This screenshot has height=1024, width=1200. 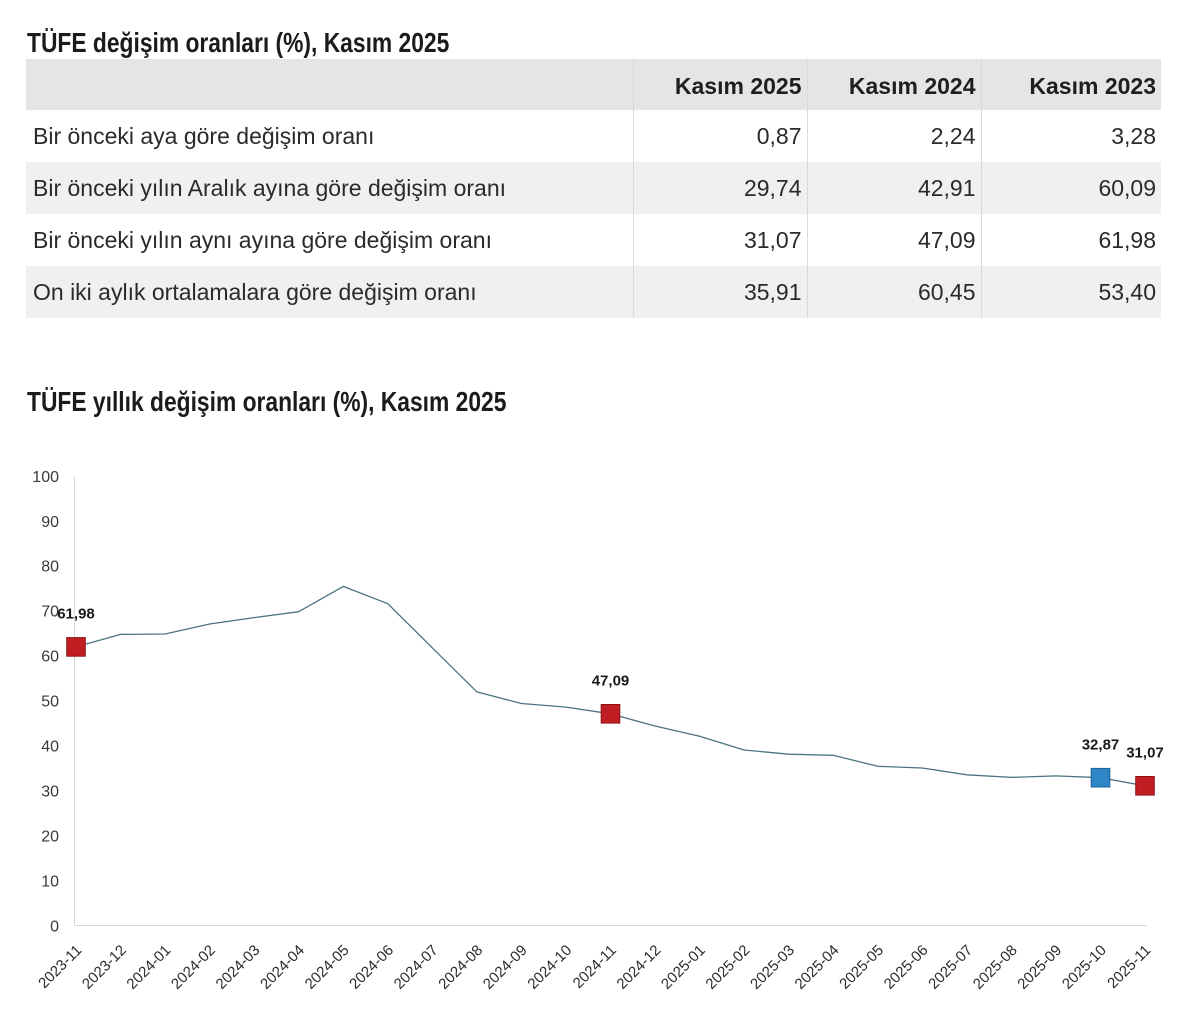 I want to click on svg-text: 2025-05, so click(x=861, y=967).